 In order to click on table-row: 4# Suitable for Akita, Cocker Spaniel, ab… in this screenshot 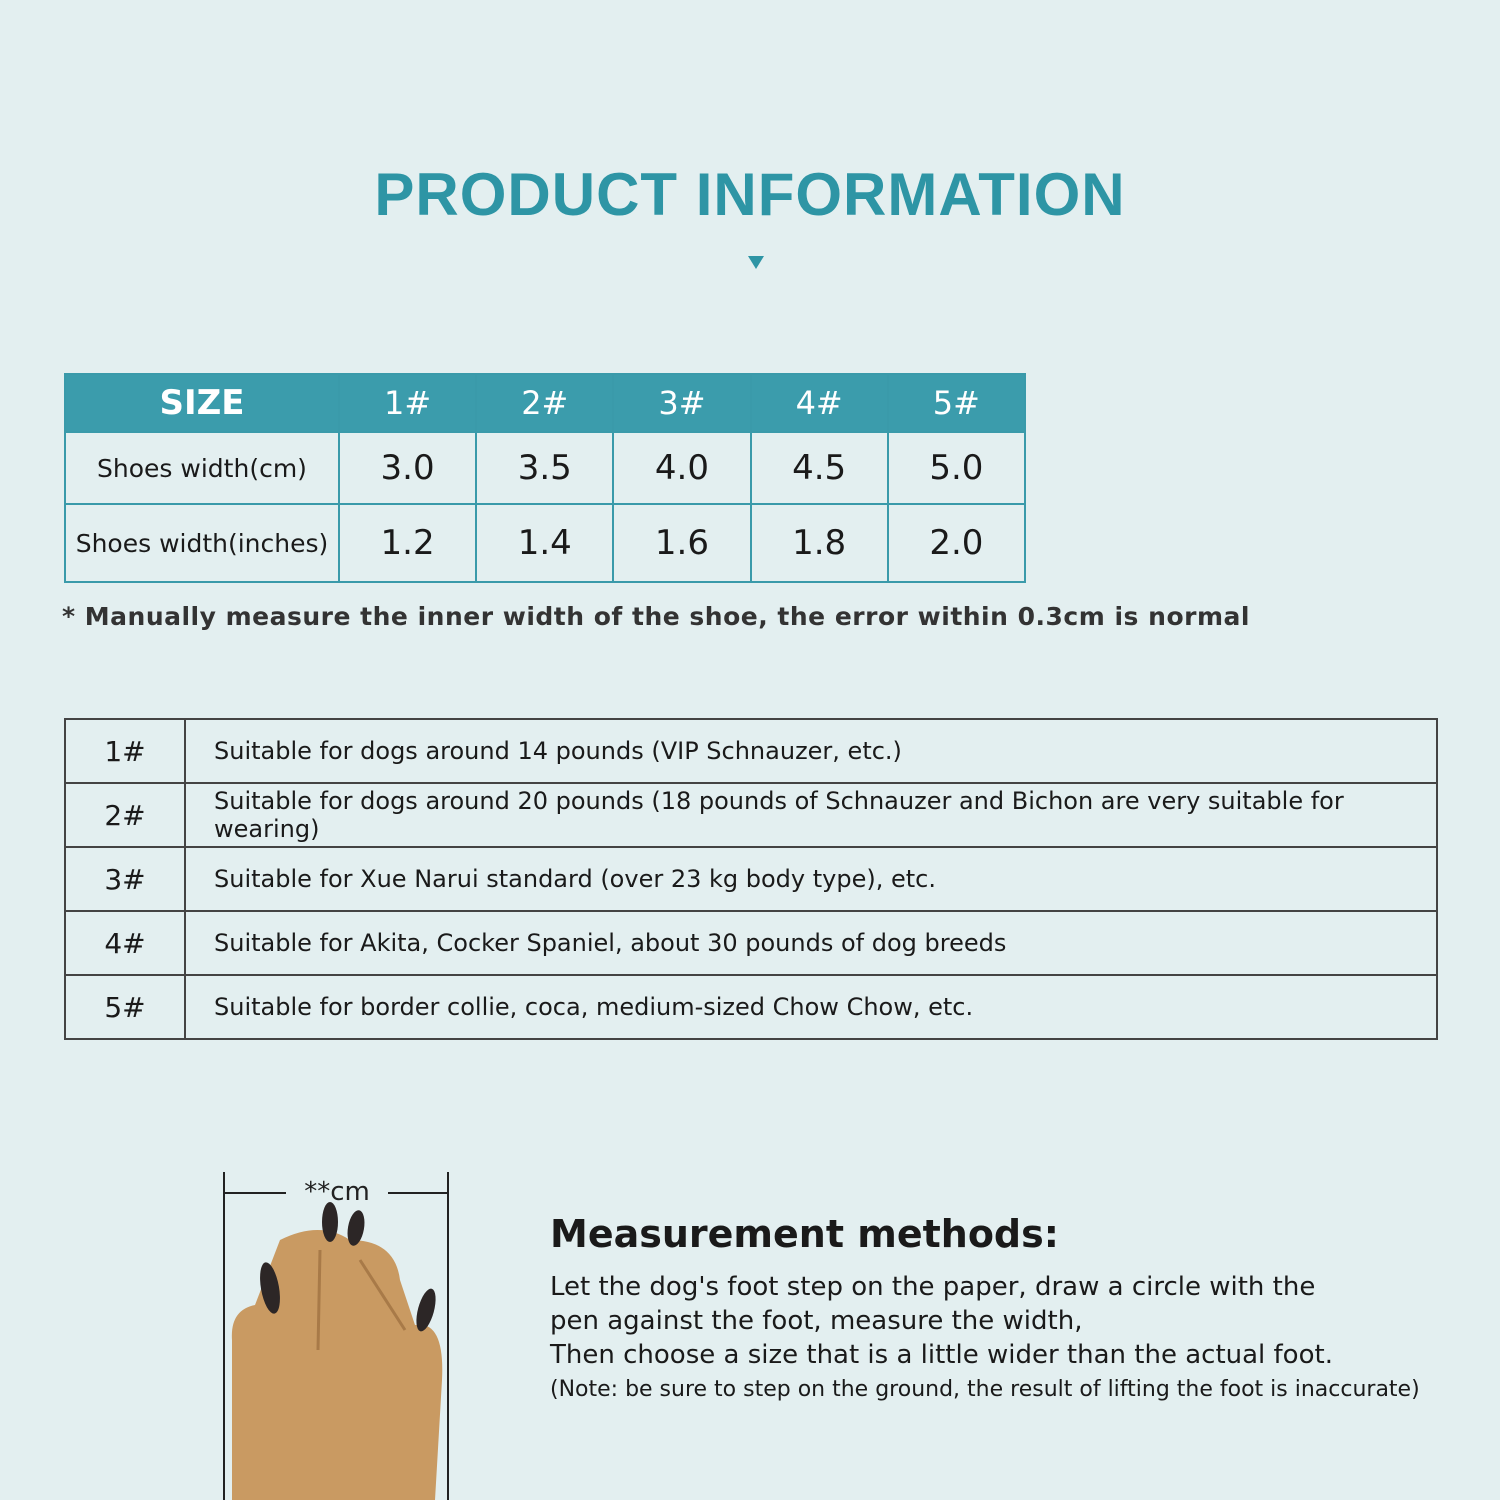, I will do `click(751, 943)`.